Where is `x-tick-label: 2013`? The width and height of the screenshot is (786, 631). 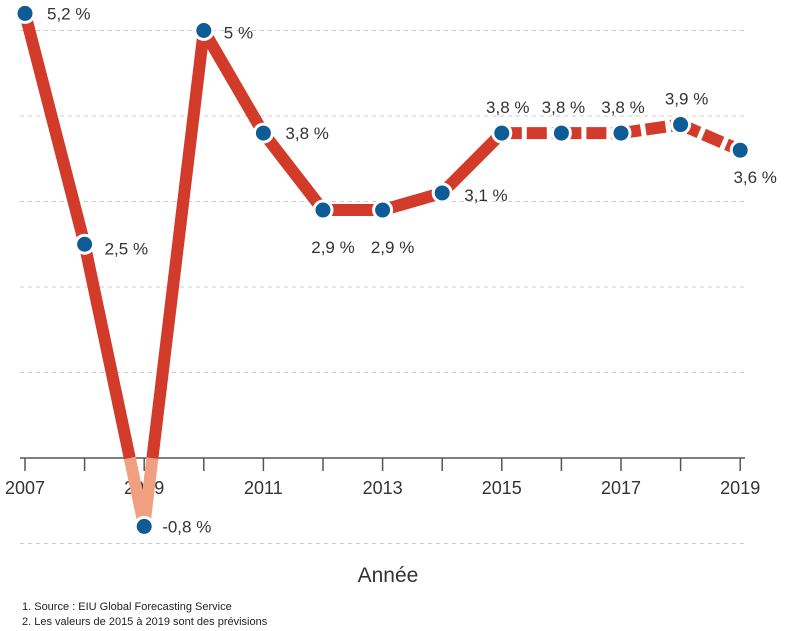
x-tick-label: 2013 is located at coordinates (383, 488).